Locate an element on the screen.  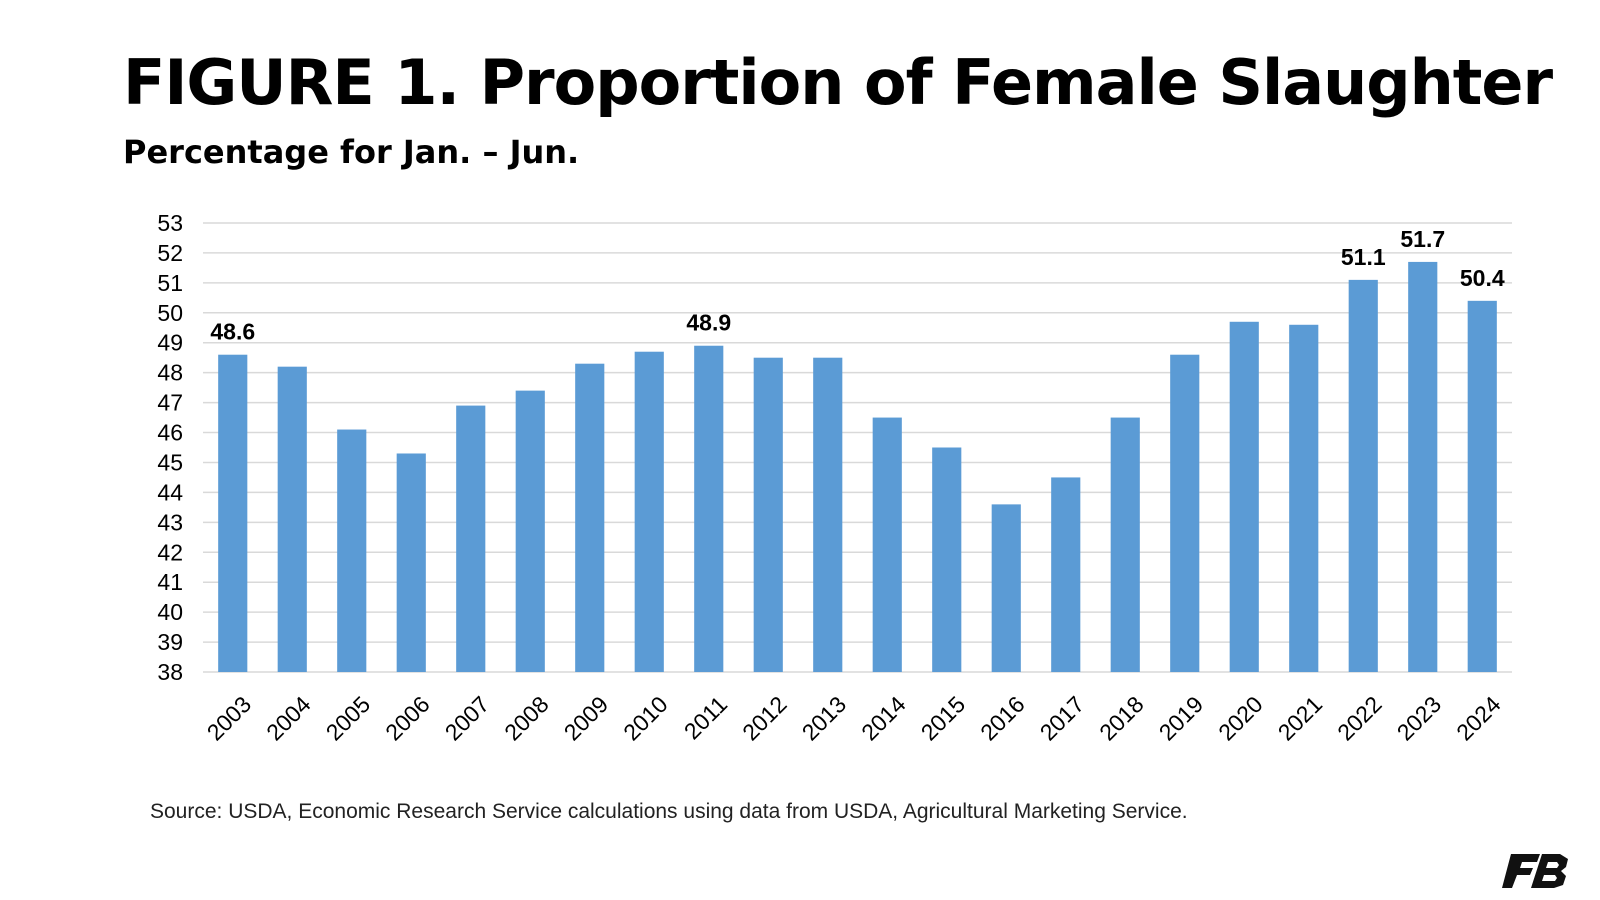
x-tick-label: 2011 is located at coordinates (705, 717).